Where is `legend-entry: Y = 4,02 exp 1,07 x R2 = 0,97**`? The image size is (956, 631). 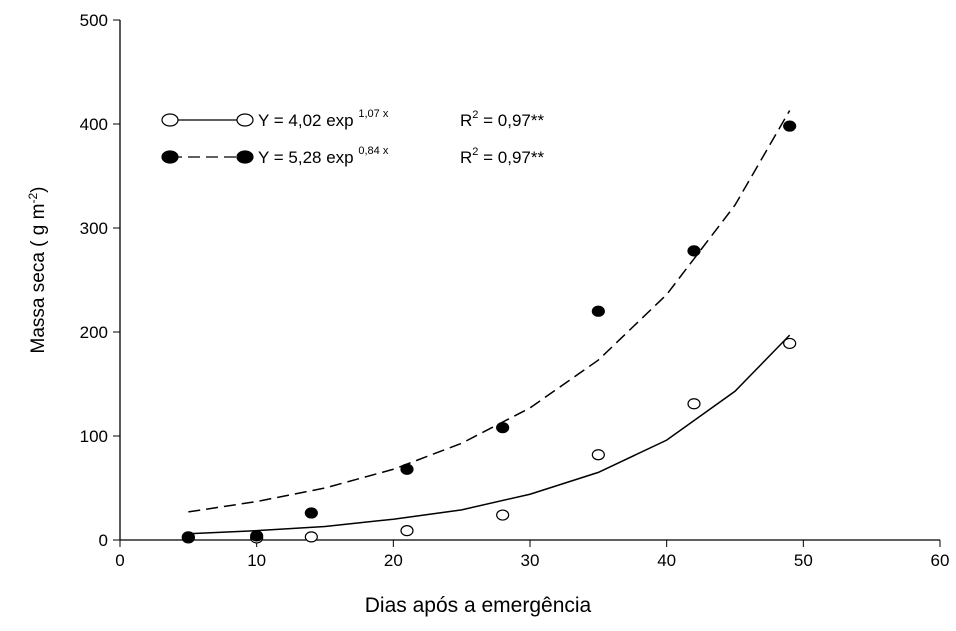
legend-entry: Y = 4,02 exp 1,07 x R2 = 0,97** is located at coordinates (401, 119).